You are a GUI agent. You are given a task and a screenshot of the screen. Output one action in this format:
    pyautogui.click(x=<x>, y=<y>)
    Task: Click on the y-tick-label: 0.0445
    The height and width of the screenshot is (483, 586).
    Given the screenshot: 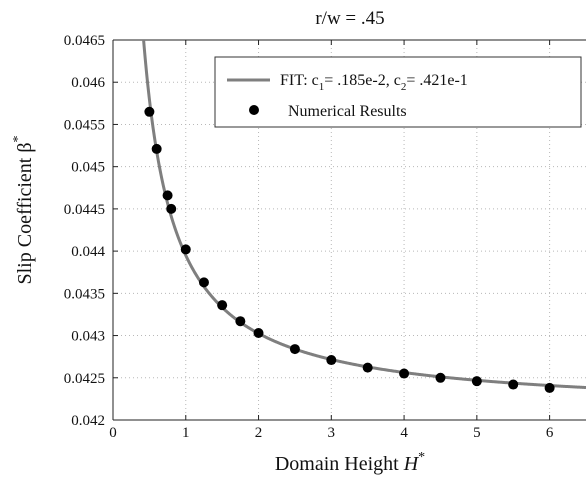 What is the action you would take?
    pyautogui.click(x=84, y=210)
    